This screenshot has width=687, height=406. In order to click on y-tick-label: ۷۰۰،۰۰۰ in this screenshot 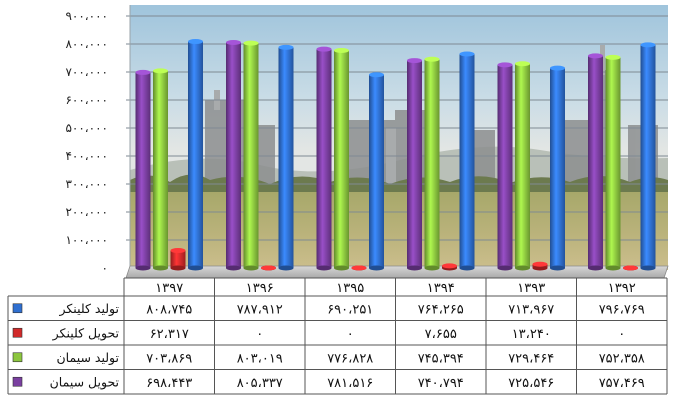, I will do `click(86, 72)`.